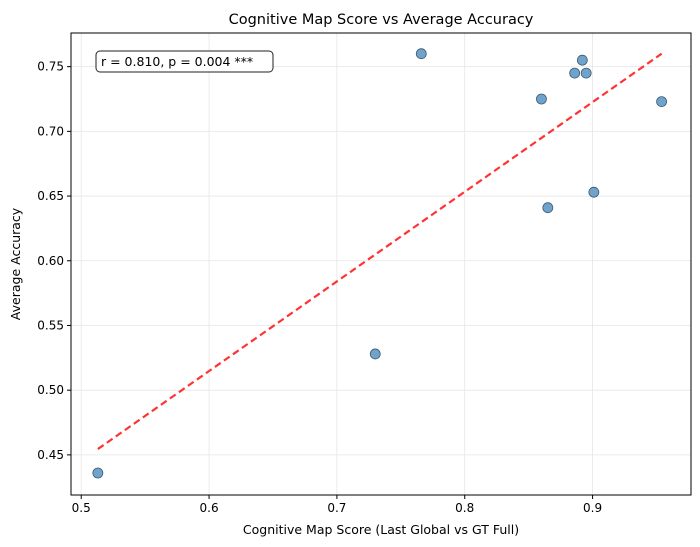  What do you see at coordinates (50, 67) in the screenshot?
I see `y-tick-label: 0.75` at bounding box center [50, 67].